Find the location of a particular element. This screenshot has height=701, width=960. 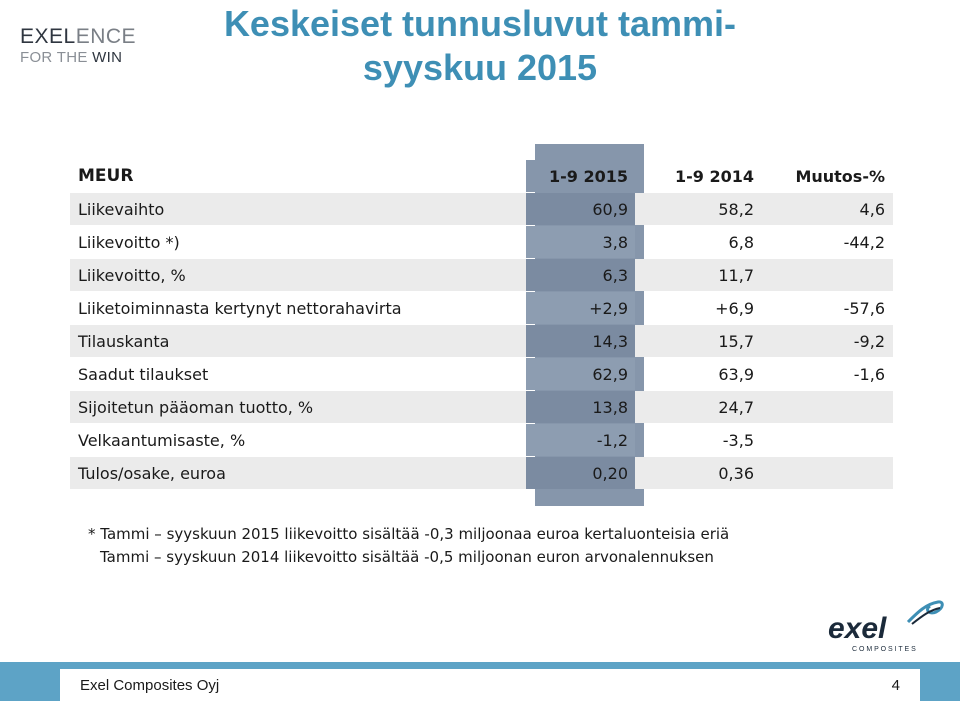

row-label: Tilauskanta is located at coordinates (124, 341).